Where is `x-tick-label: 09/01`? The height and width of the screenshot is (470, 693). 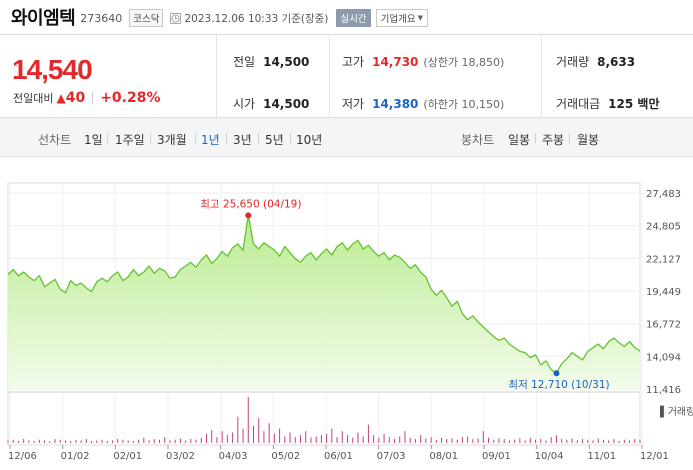 x-tick-label: 09/01 is located at coordinates (496, 456).